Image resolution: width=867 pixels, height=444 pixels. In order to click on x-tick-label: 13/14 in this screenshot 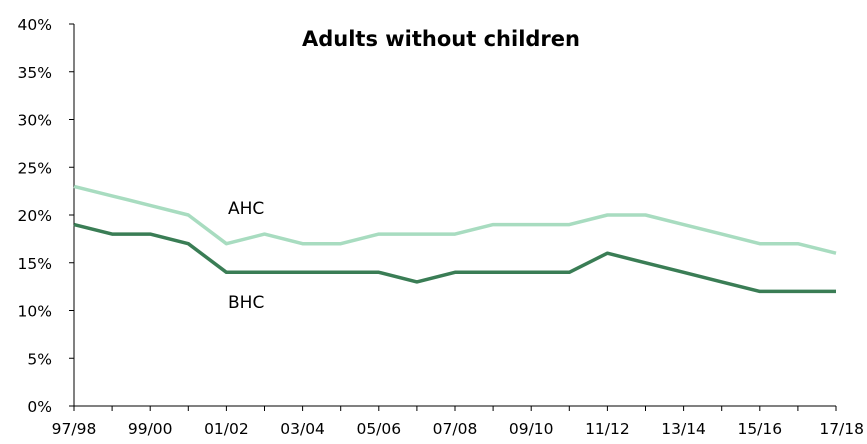, I will do `click(683, 429)`.